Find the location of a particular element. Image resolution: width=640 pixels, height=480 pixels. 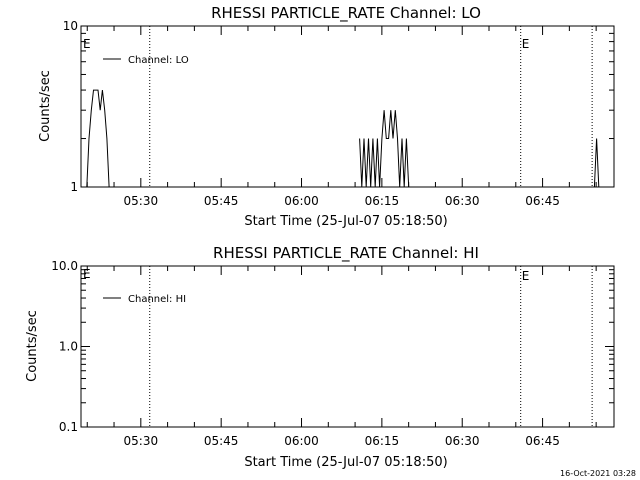

legend-label: Channel: LO is located at coordinates (158, 60).